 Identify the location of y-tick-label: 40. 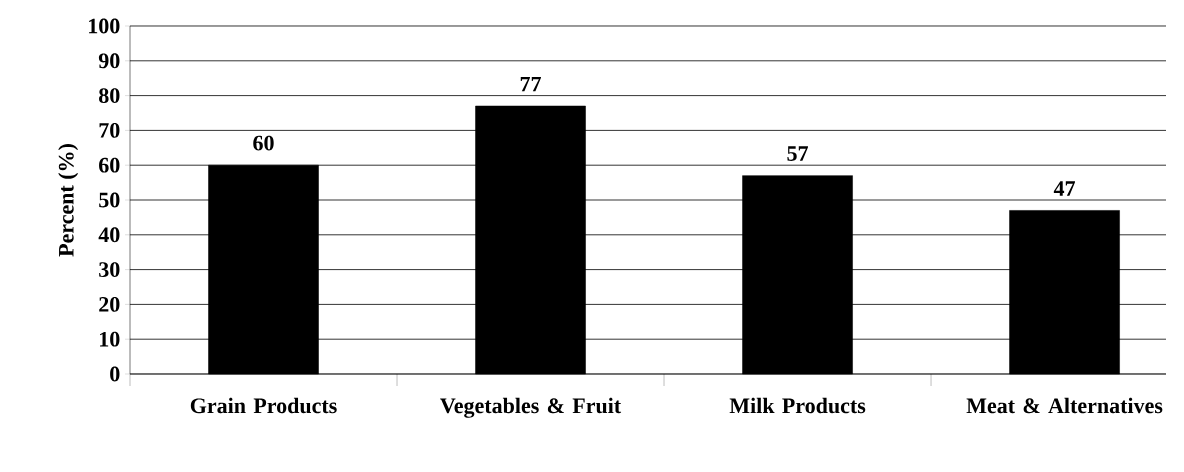
(109, 235).